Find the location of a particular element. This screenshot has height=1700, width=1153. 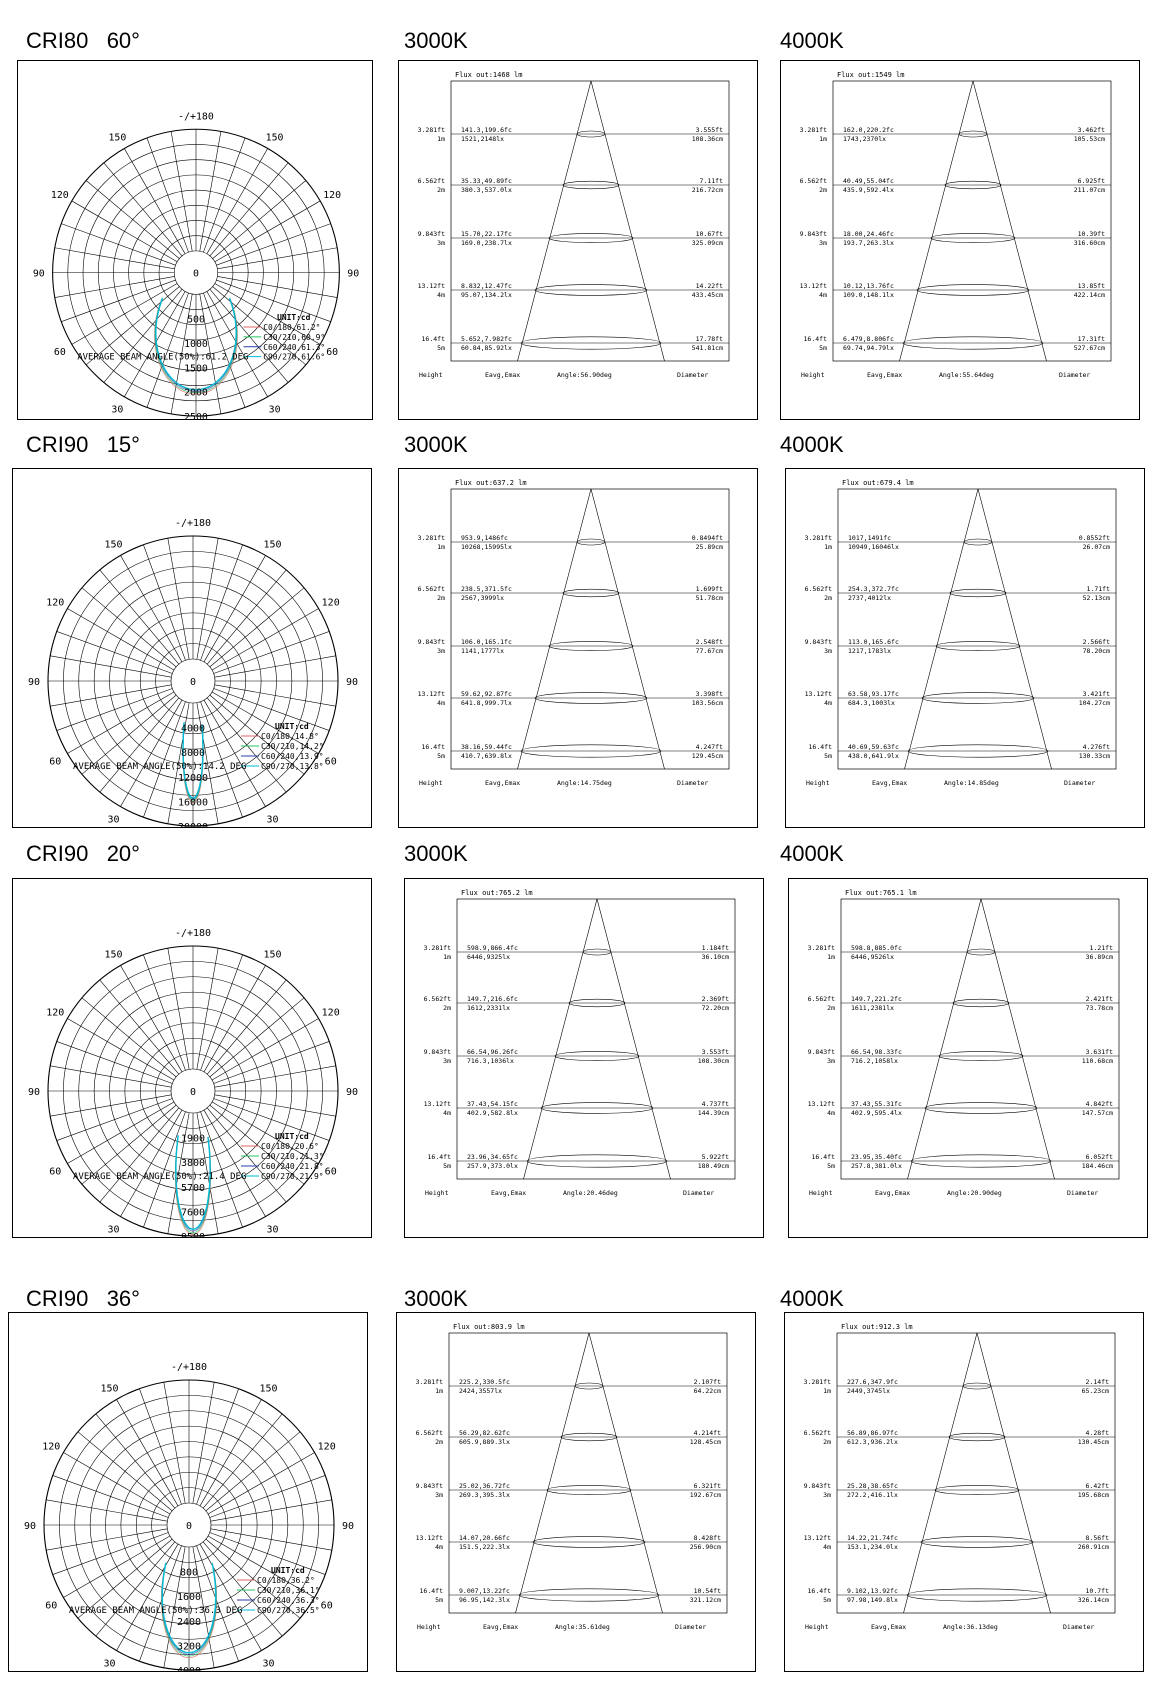

height-ft: 6.562ft is located at coordinates (813, 181).